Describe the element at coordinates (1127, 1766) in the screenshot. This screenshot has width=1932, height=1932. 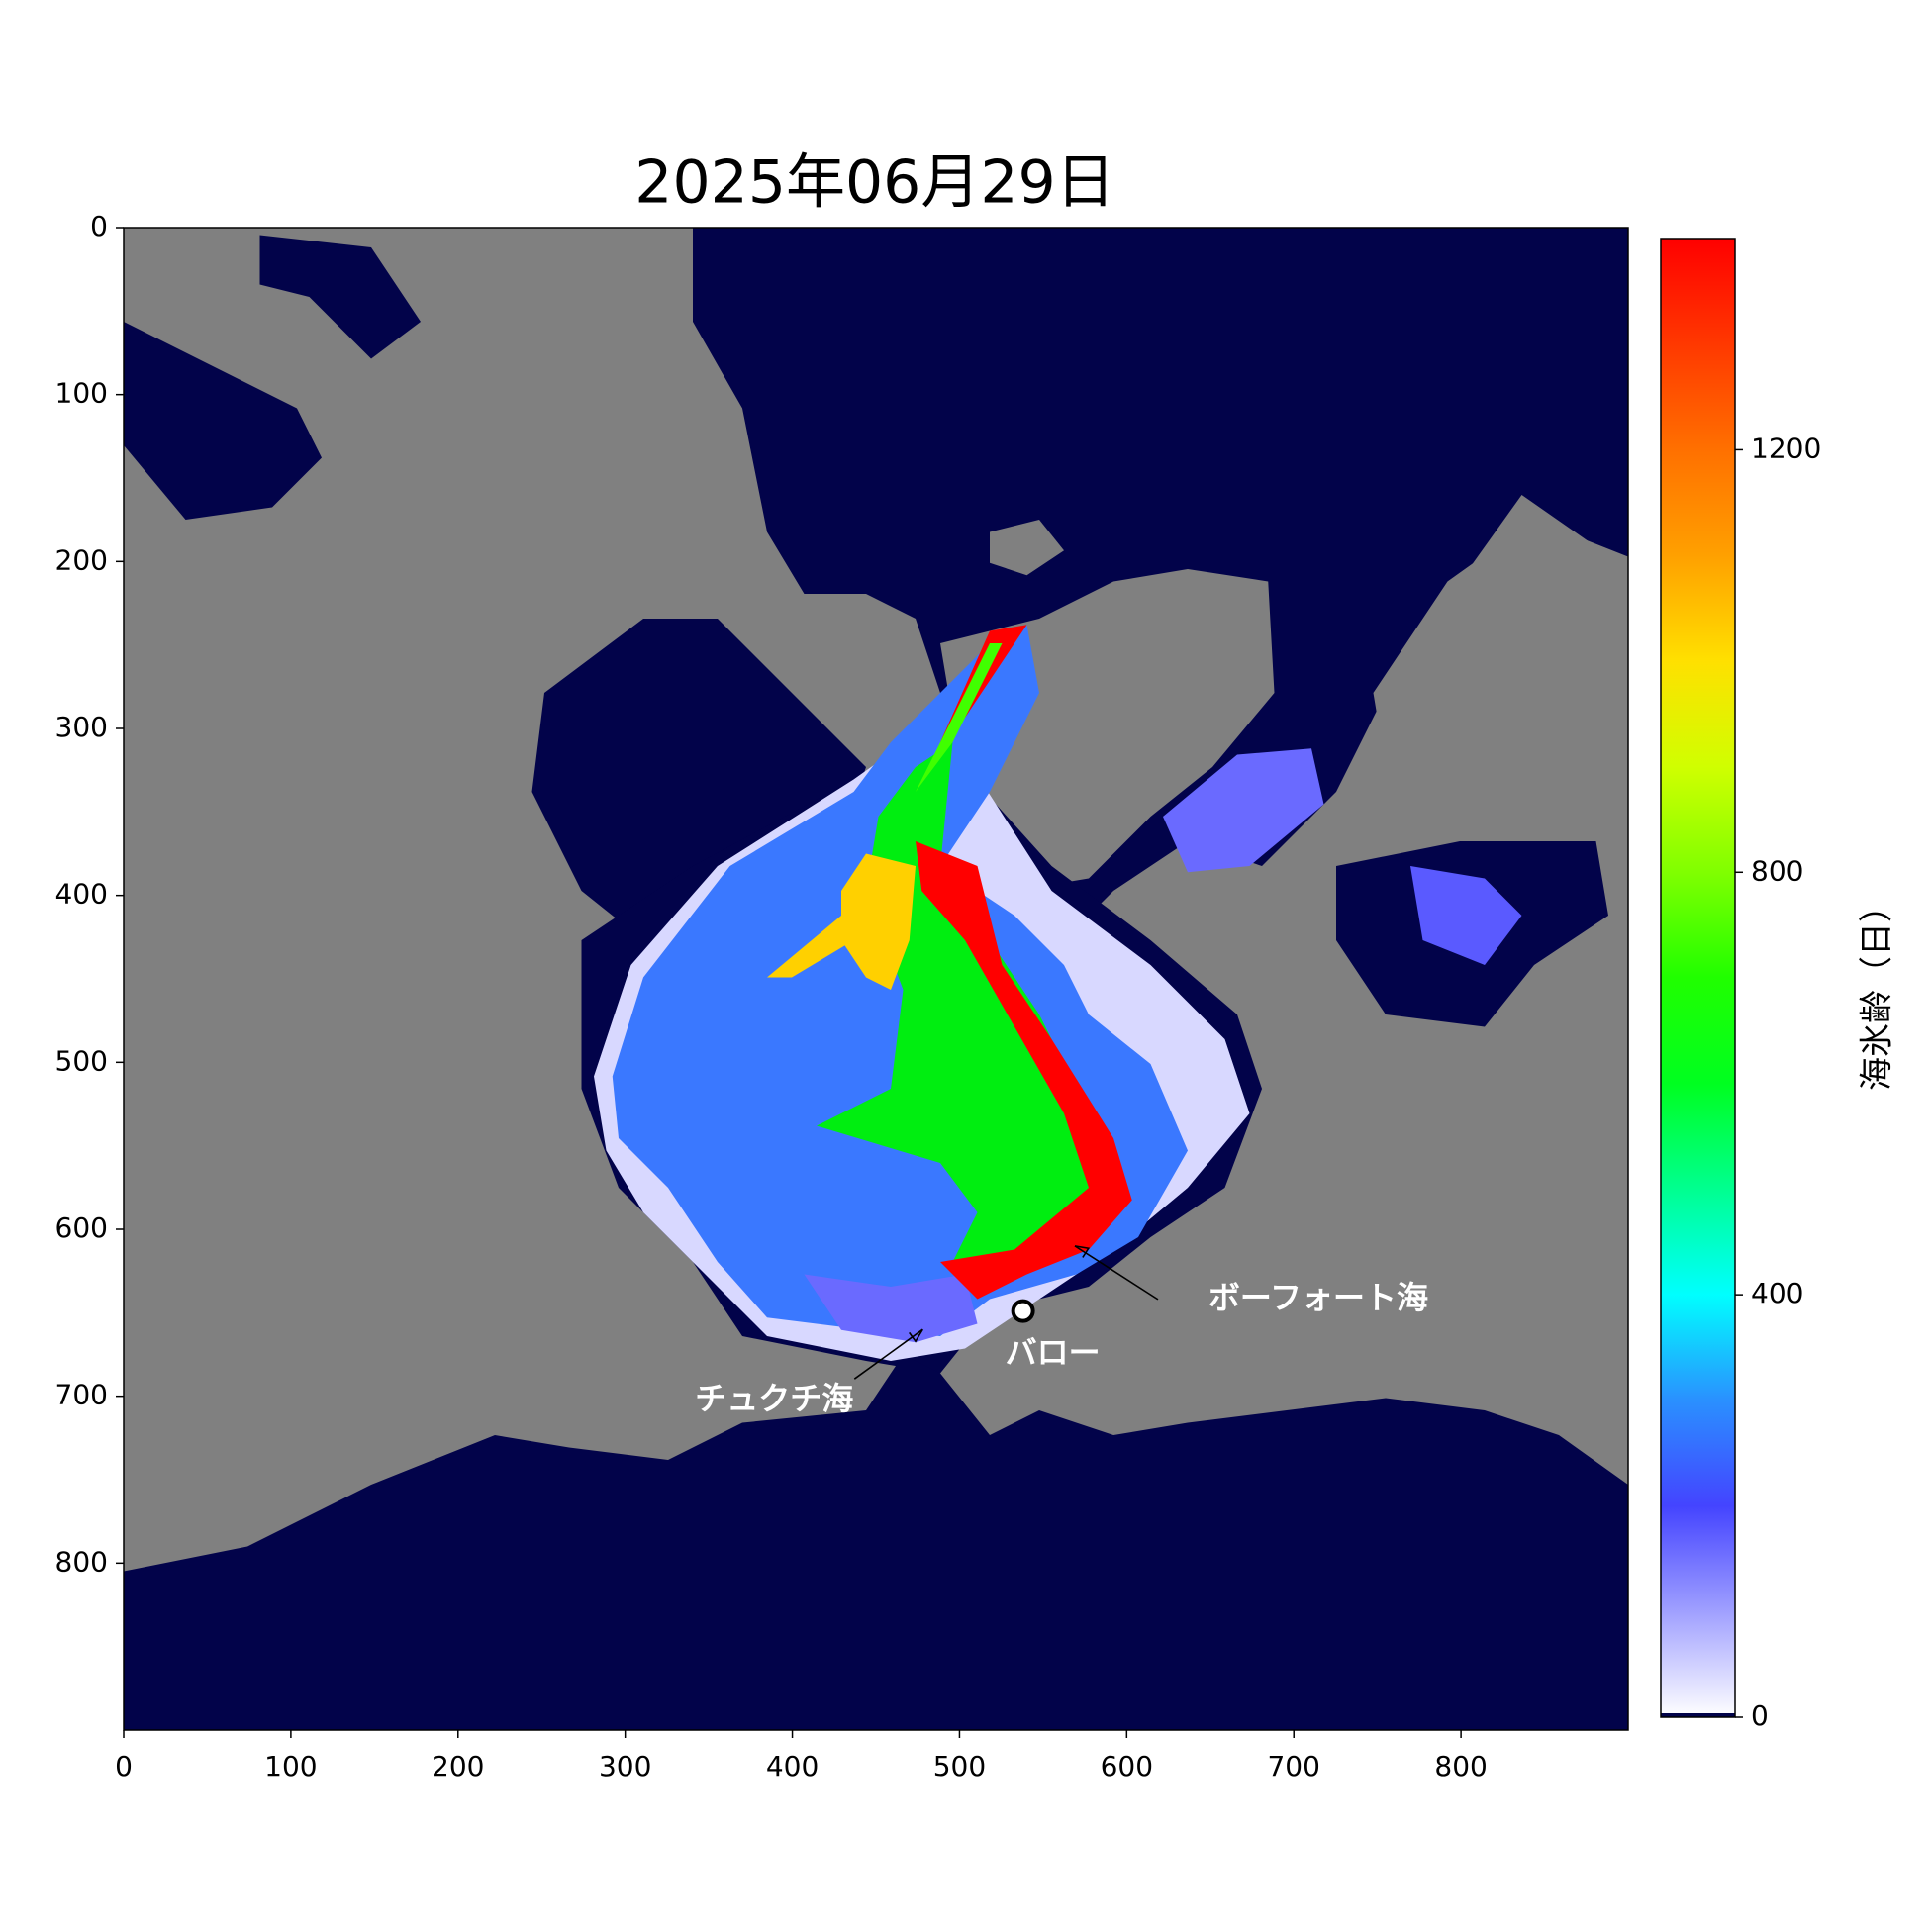
I see `x-tick-label: 600` at that location.